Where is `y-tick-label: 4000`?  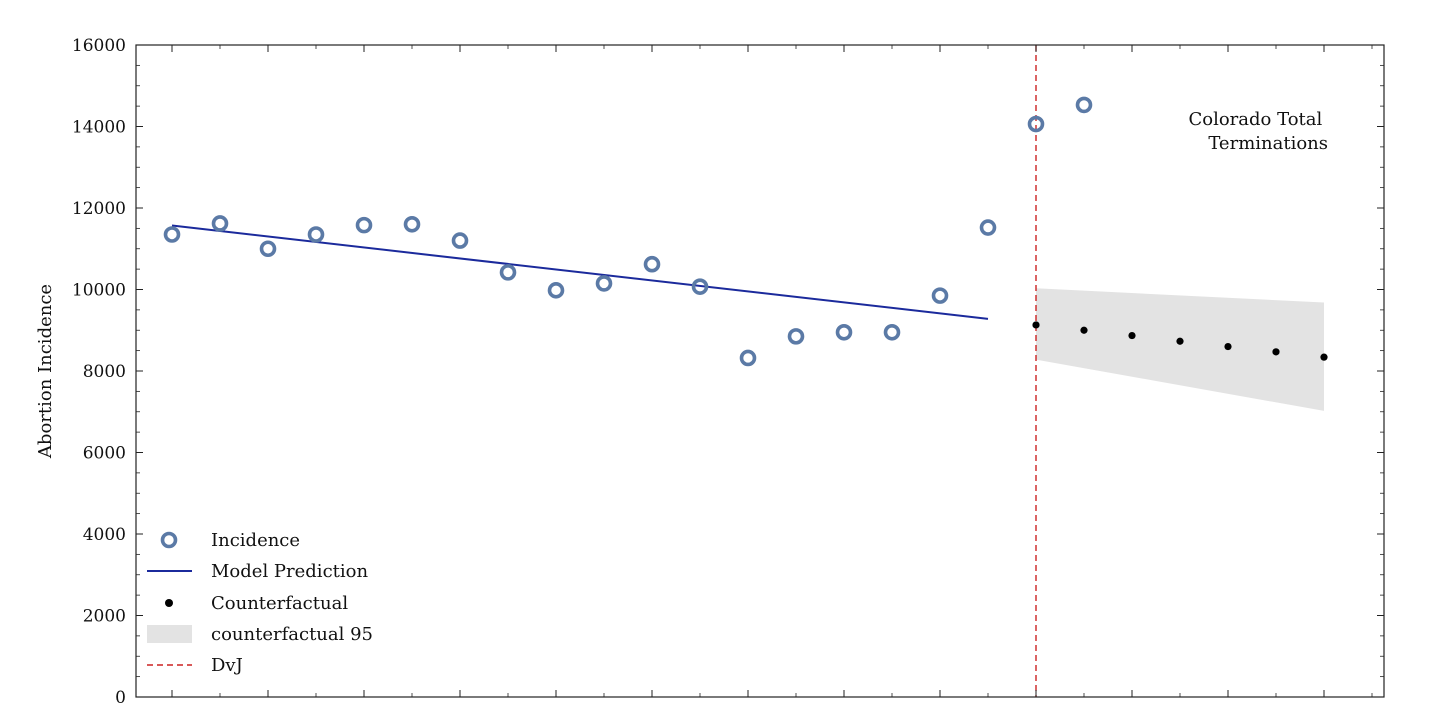 y-tick-label: 4000 is located at coordinates (104, 535).